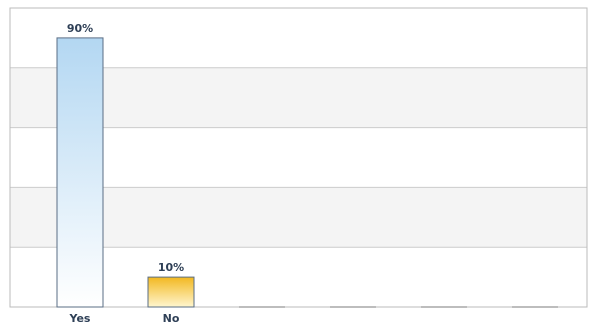 This screenshot has height=327, width=598. Describe the element at coordinates (171, 292) in the screenshot. I see `bar-no` at that location.